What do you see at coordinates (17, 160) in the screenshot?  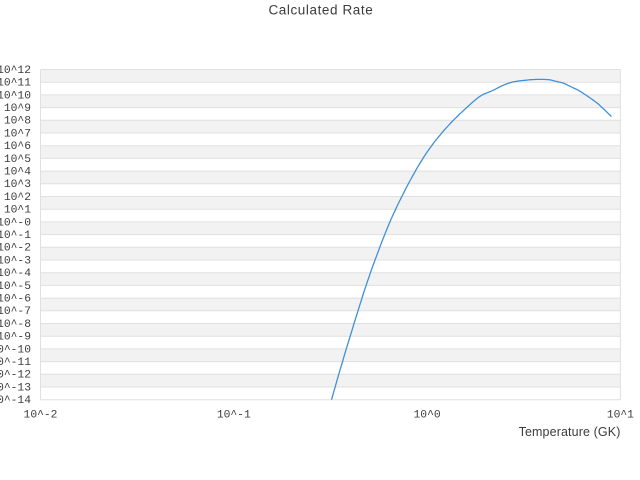 I see `svg-text: 10^5` at bounding box center [17, 160].